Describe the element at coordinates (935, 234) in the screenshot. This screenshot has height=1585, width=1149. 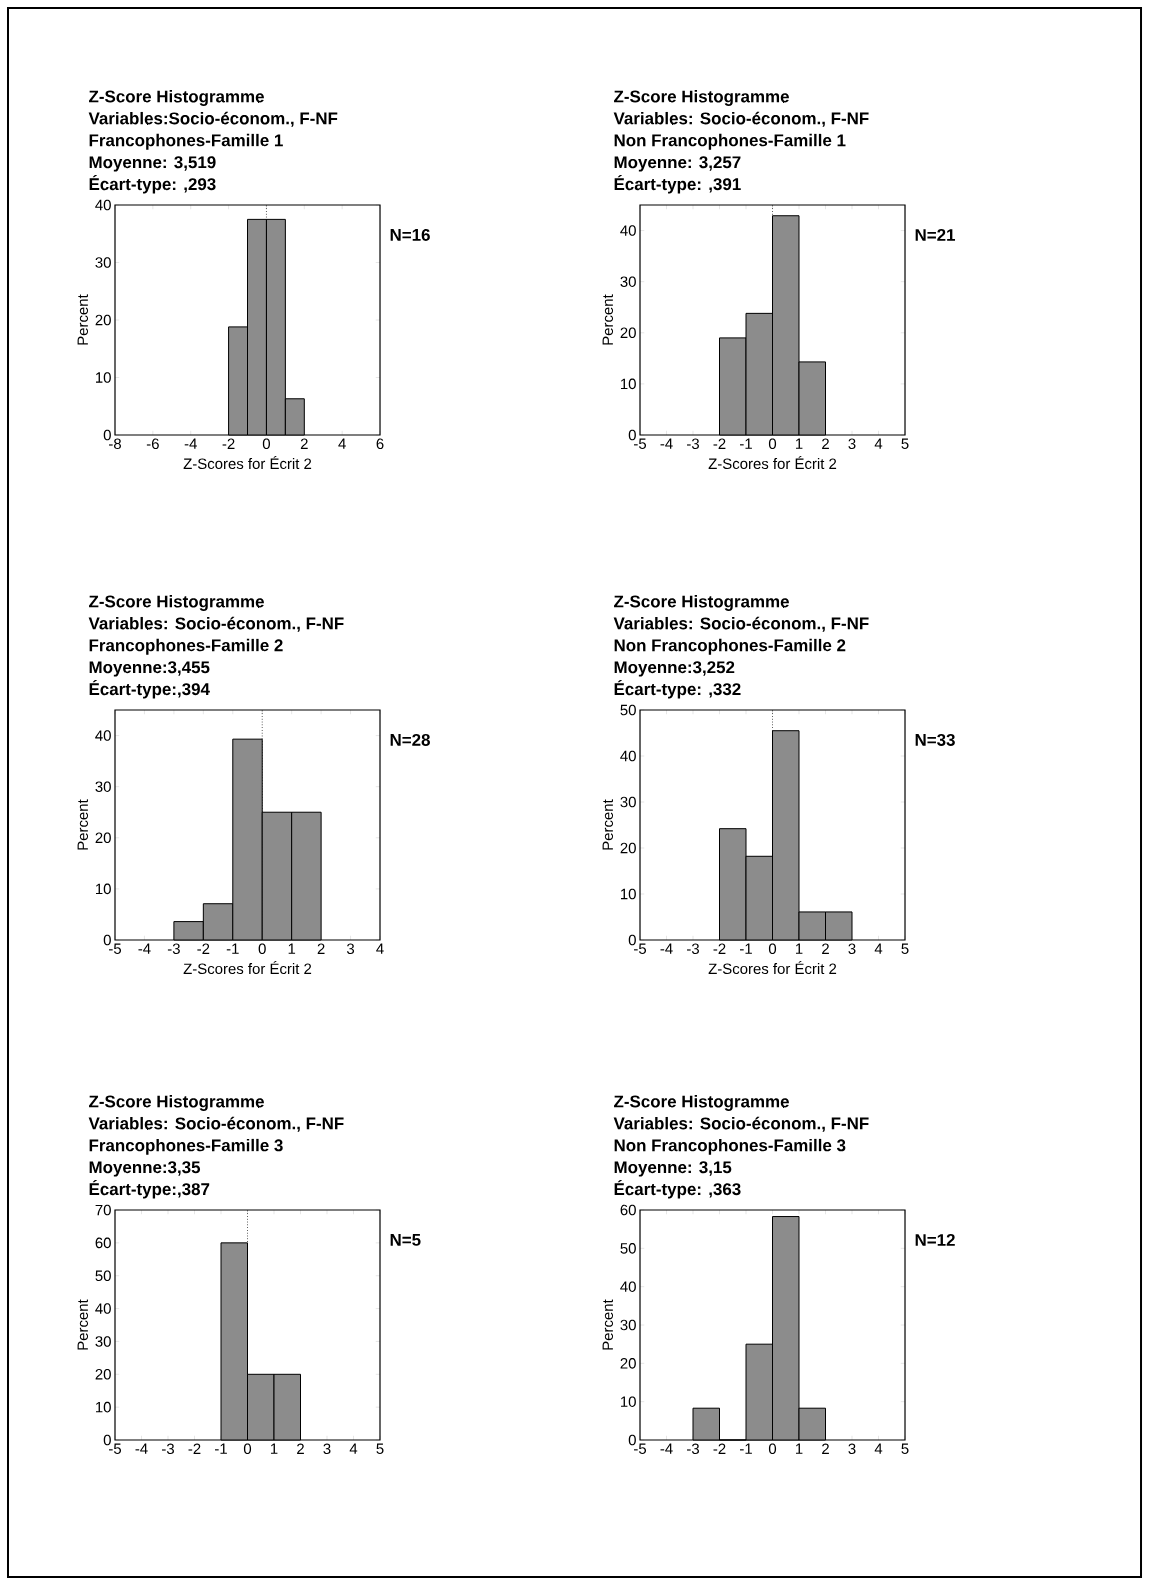
I see `y2-axis-title: N=21` at that location.